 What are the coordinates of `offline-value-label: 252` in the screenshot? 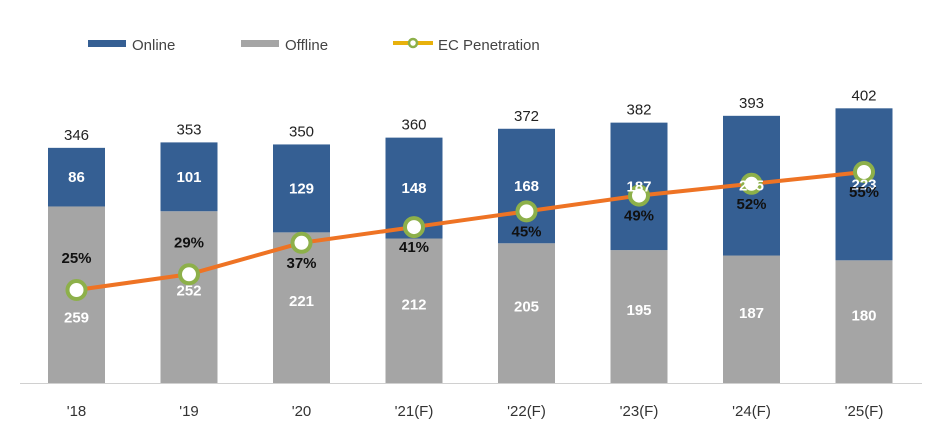 It's located at (188, 290).